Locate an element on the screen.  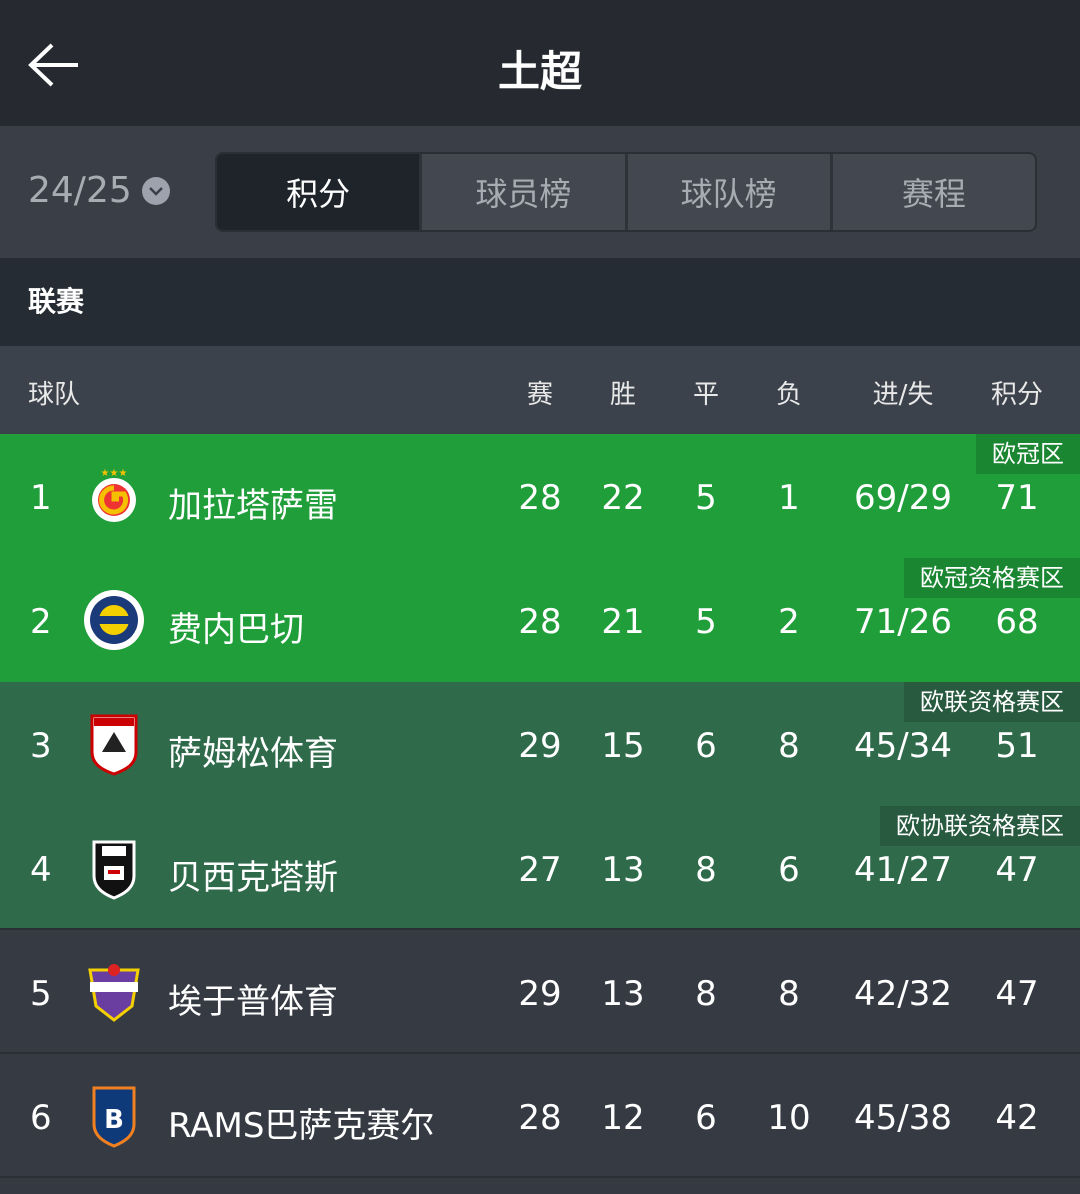
team-name: 费内巴切 is located at coordinates (236, 630).